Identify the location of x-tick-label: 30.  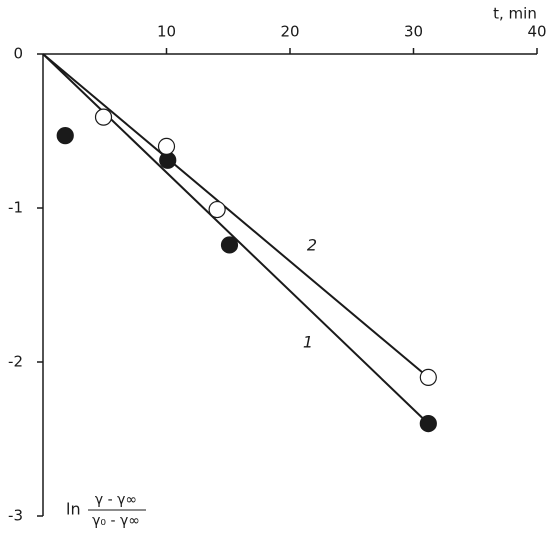
(413, 32).